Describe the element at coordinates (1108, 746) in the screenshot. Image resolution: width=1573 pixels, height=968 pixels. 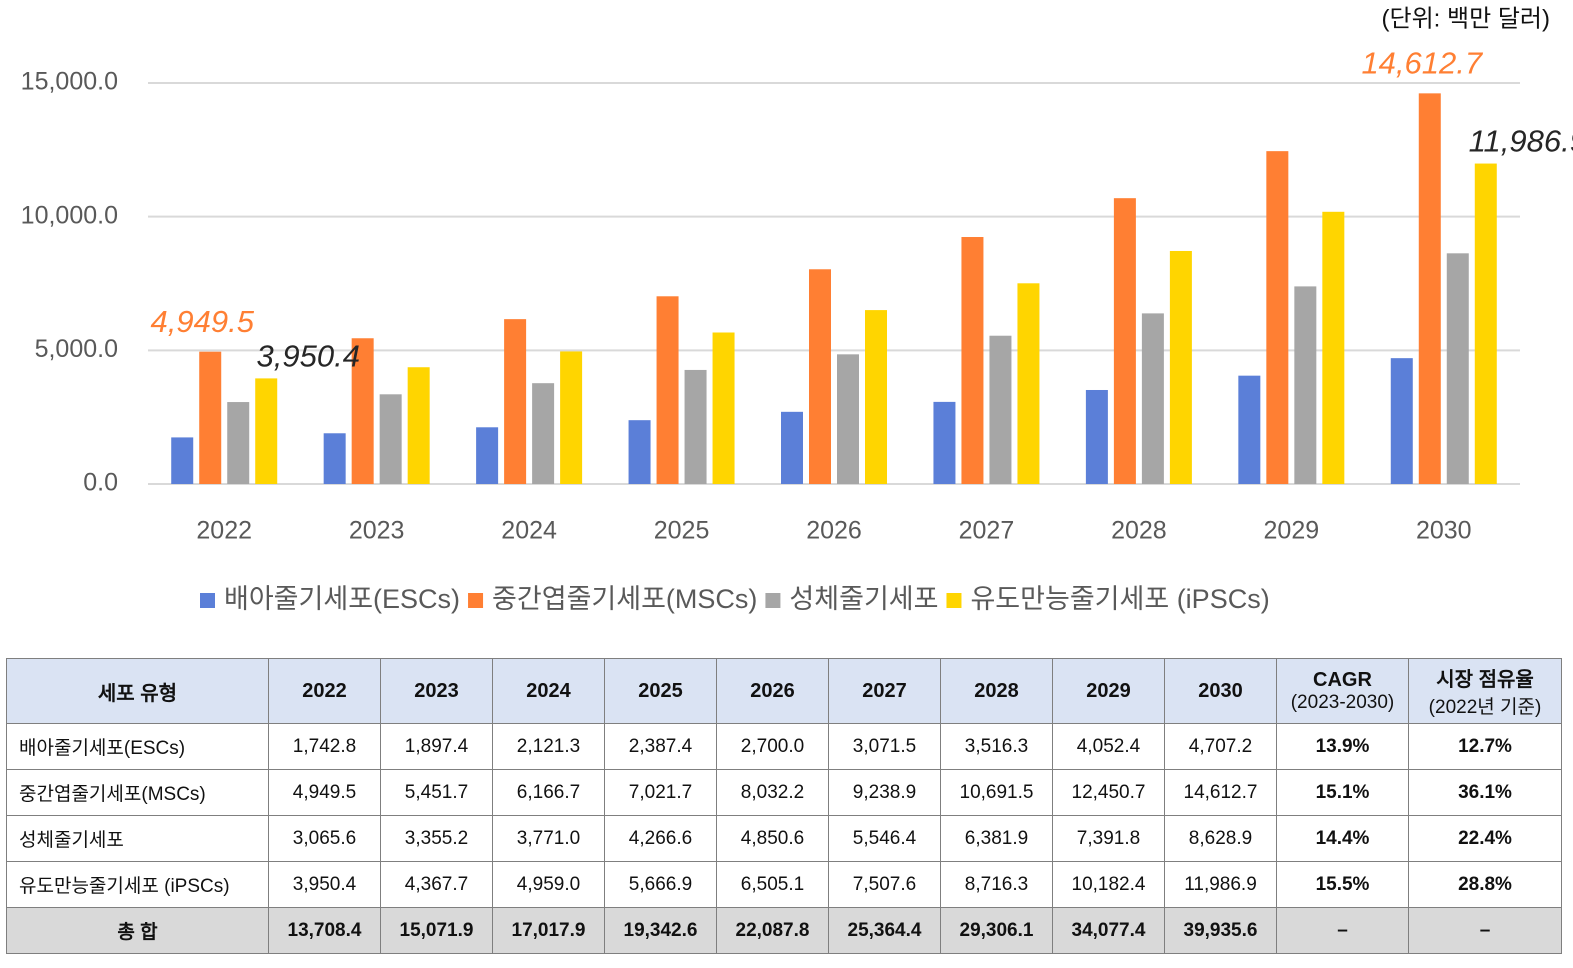
I see `table-cell: 4,052.4` at that location.